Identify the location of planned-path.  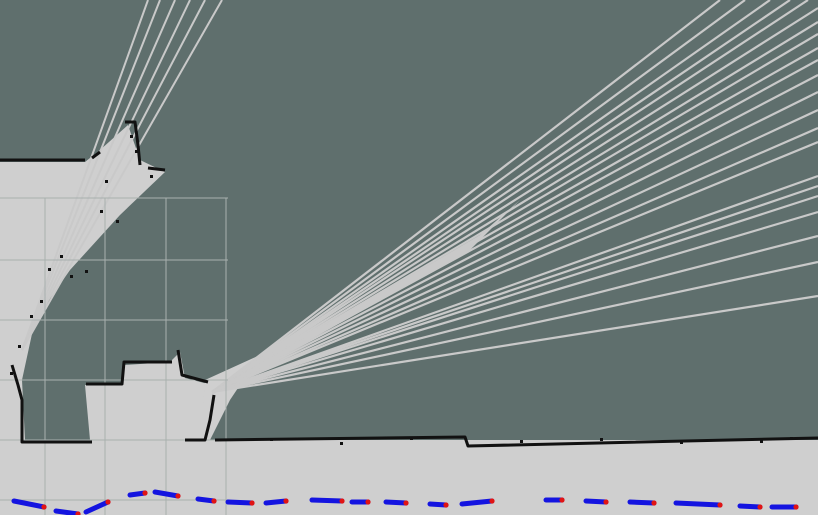
(405, 502).